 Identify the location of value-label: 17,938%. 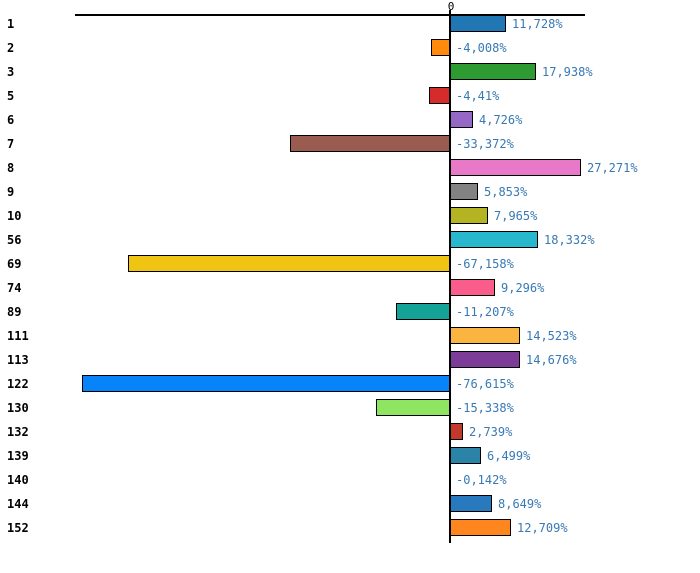
(567, 72).